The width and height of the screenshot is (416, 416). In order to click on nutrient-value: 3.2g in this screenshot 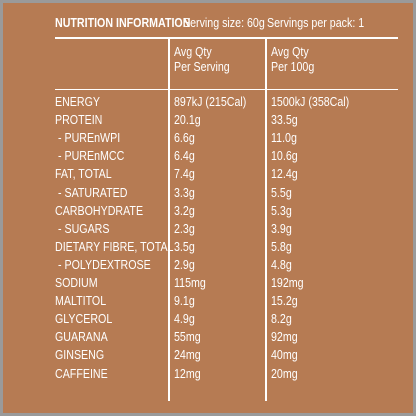, I will do `click(184, 210)`.